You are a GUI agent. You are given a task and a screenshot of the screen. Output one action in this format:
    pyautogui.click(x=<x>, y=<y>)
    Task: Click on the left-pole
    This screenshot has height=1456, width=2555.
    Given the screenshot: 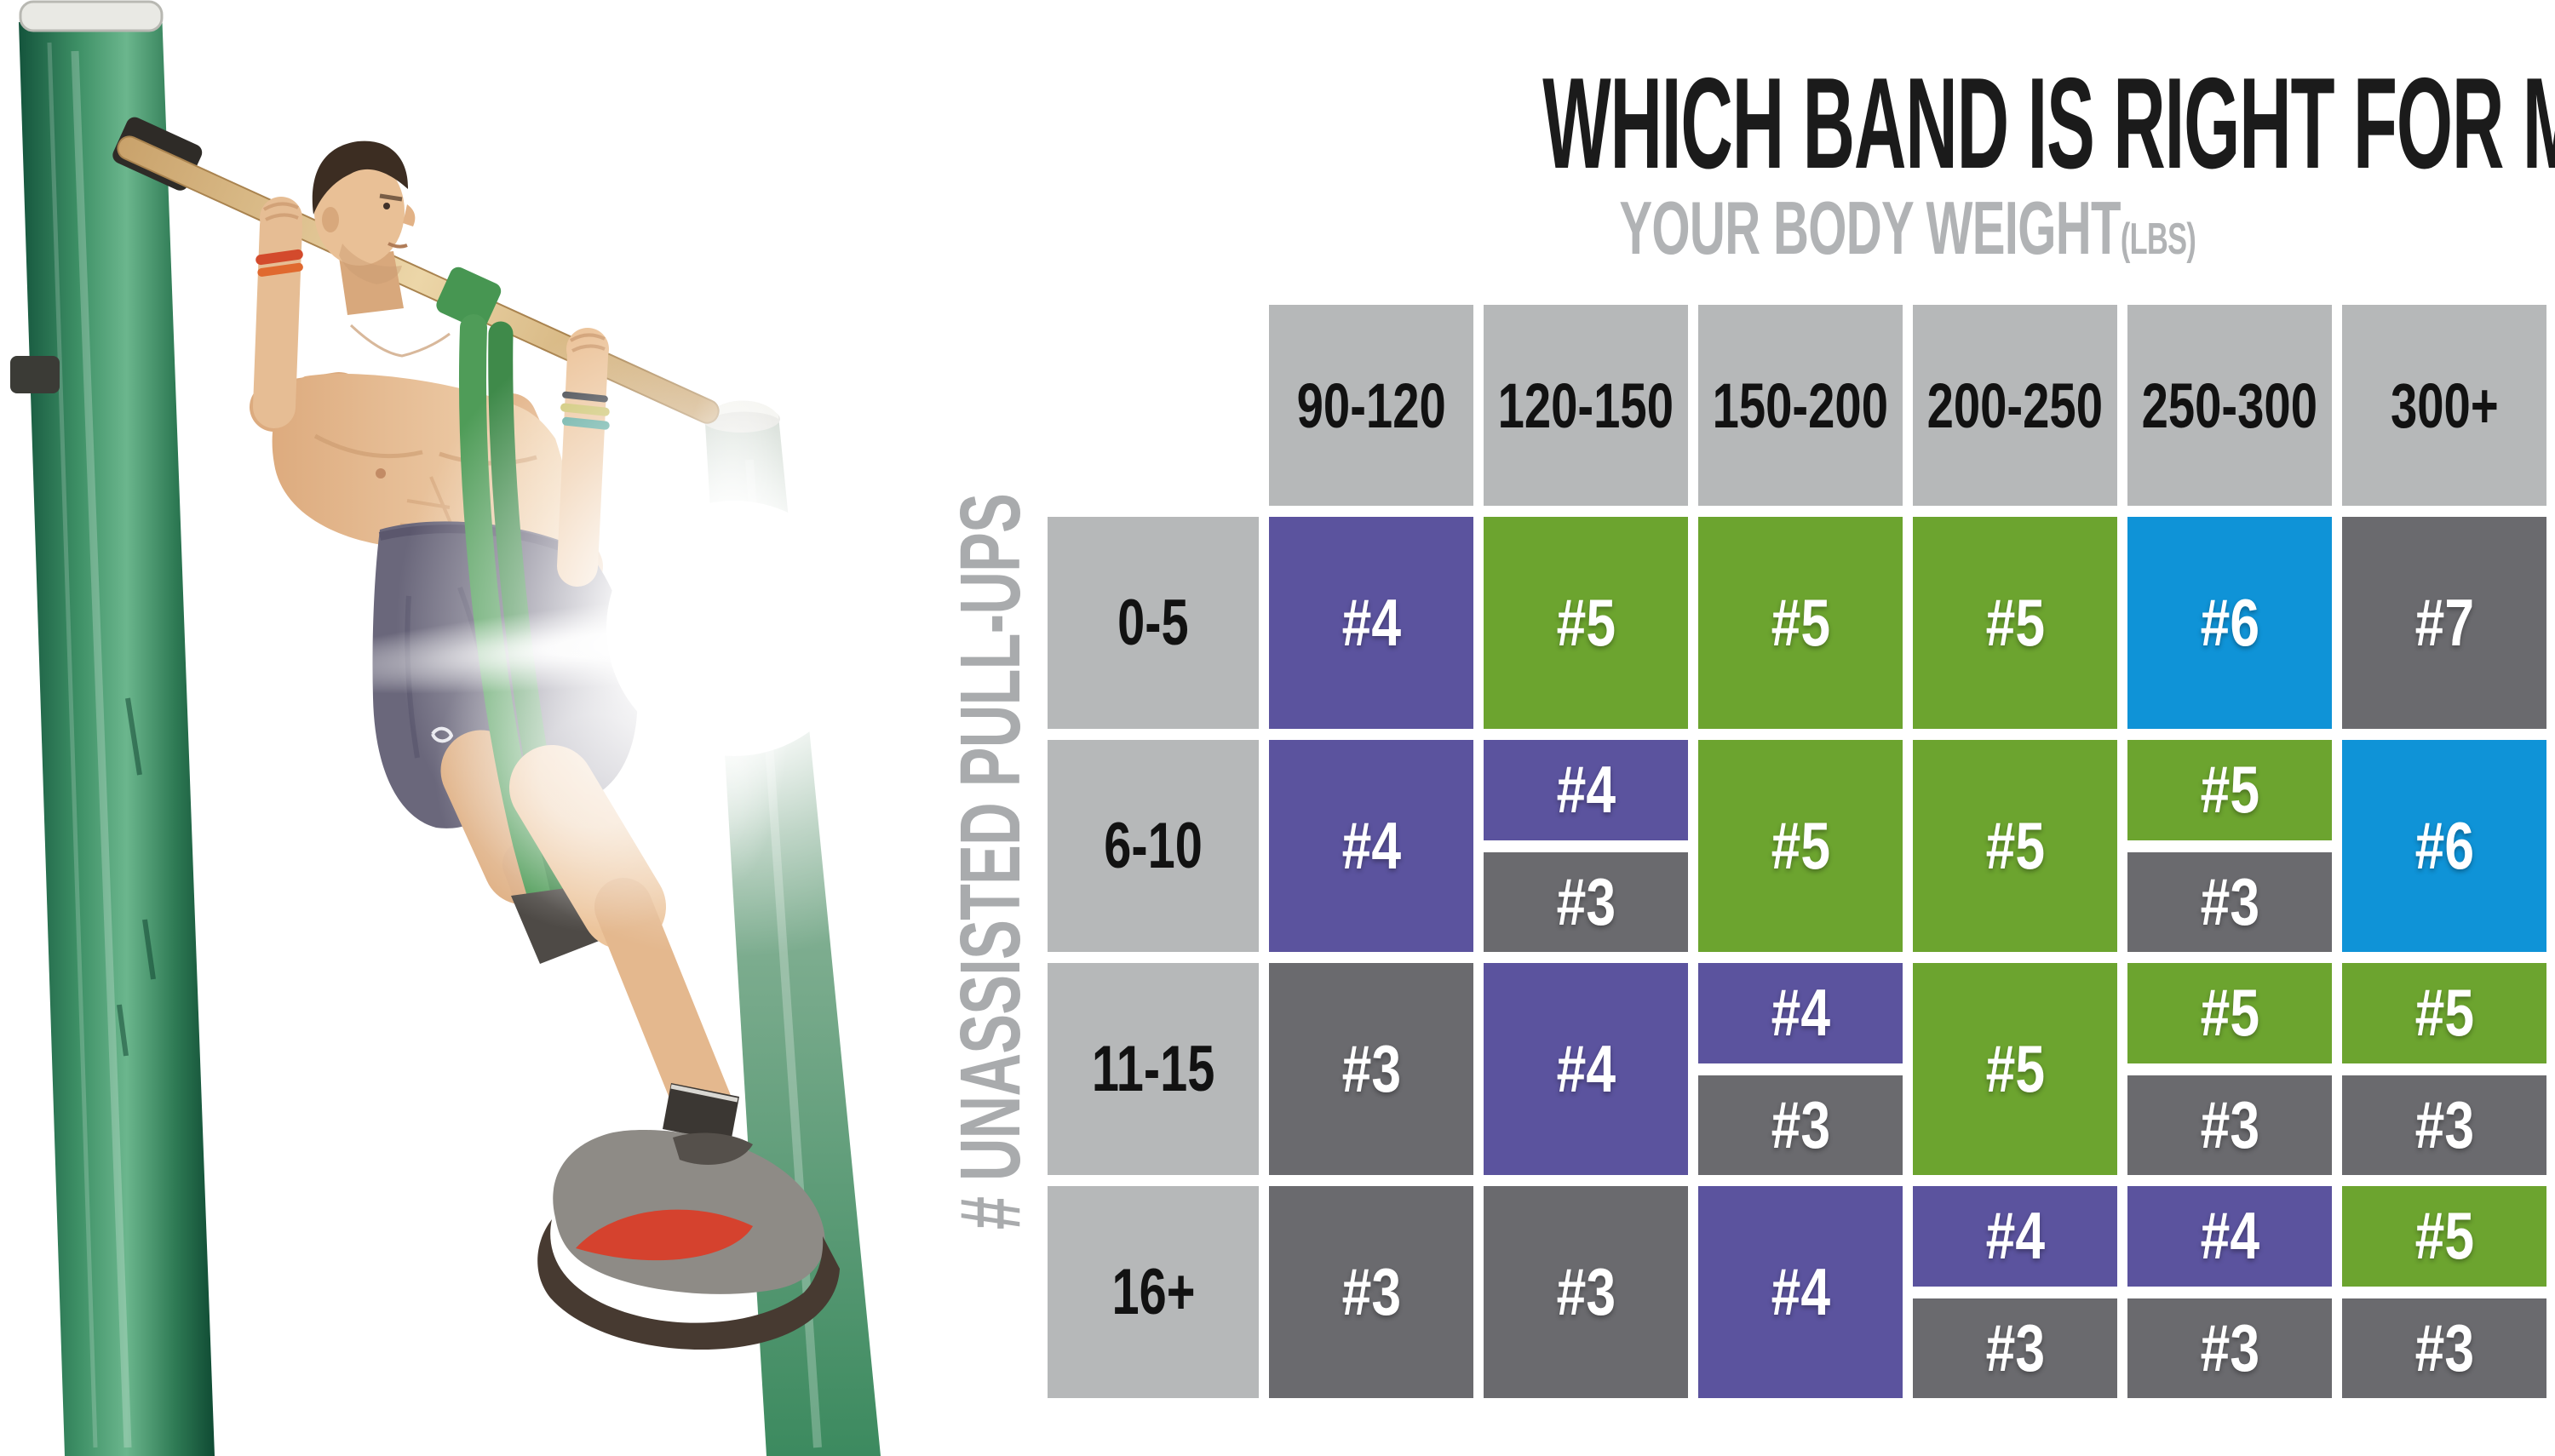 What is the action you would take?
    pyautogui.click(x=112, y=728)
    